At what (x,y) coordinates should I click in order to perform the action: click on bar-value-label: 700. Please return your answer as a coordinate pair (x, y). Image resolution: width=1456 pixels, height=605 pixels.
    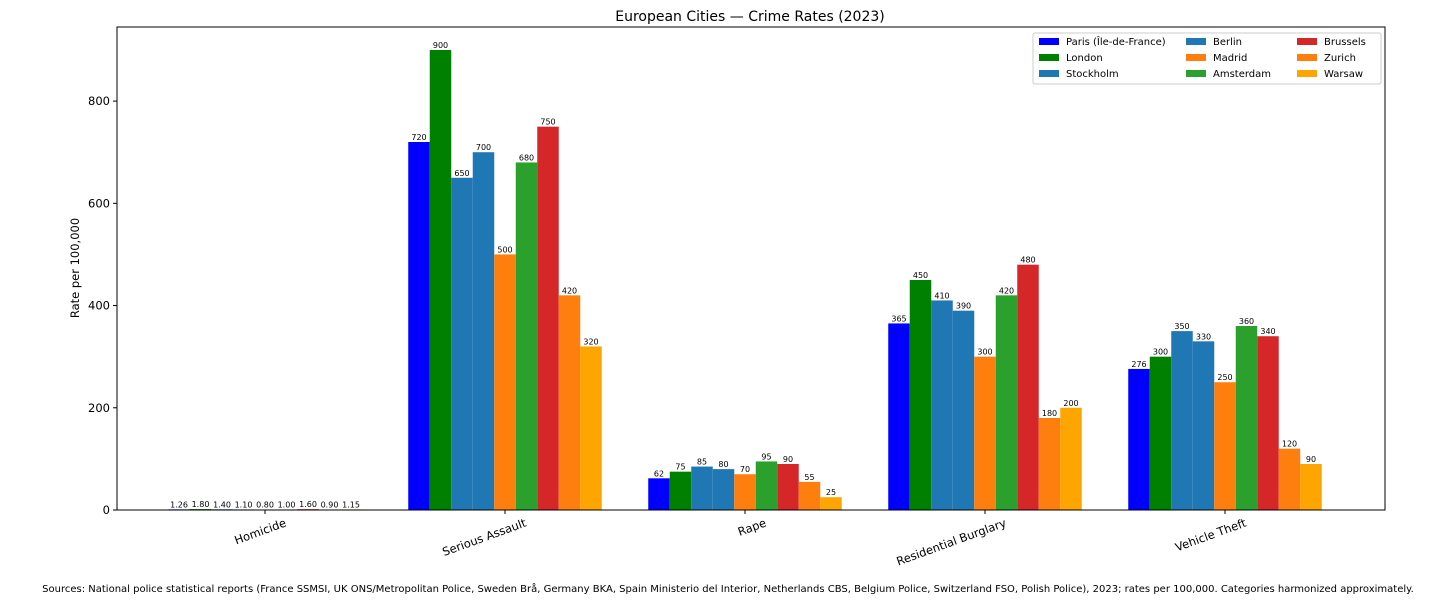
    Looking at the image, I should click on (483, 147).